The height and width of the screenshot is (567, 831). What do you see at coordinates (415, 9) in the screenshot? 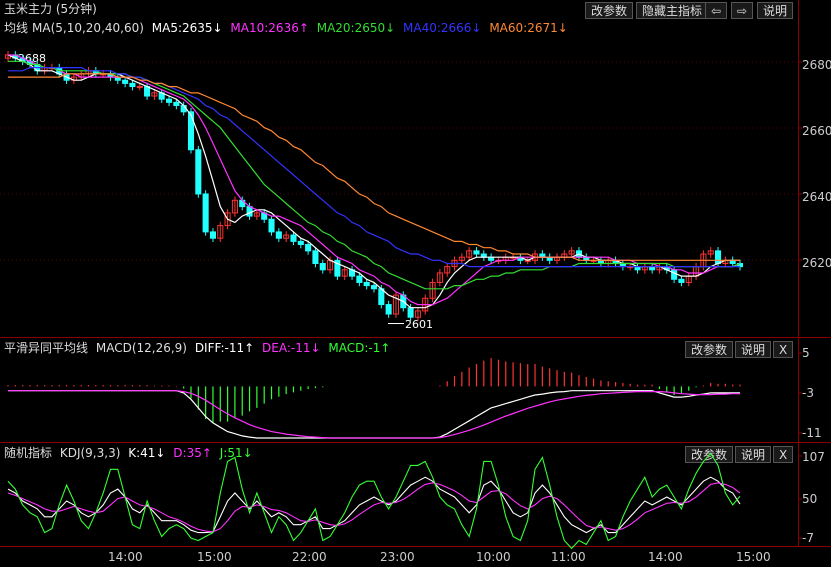
I see `main-header: 玉米主力 (5分钟)` at bounding box center [415, 9].